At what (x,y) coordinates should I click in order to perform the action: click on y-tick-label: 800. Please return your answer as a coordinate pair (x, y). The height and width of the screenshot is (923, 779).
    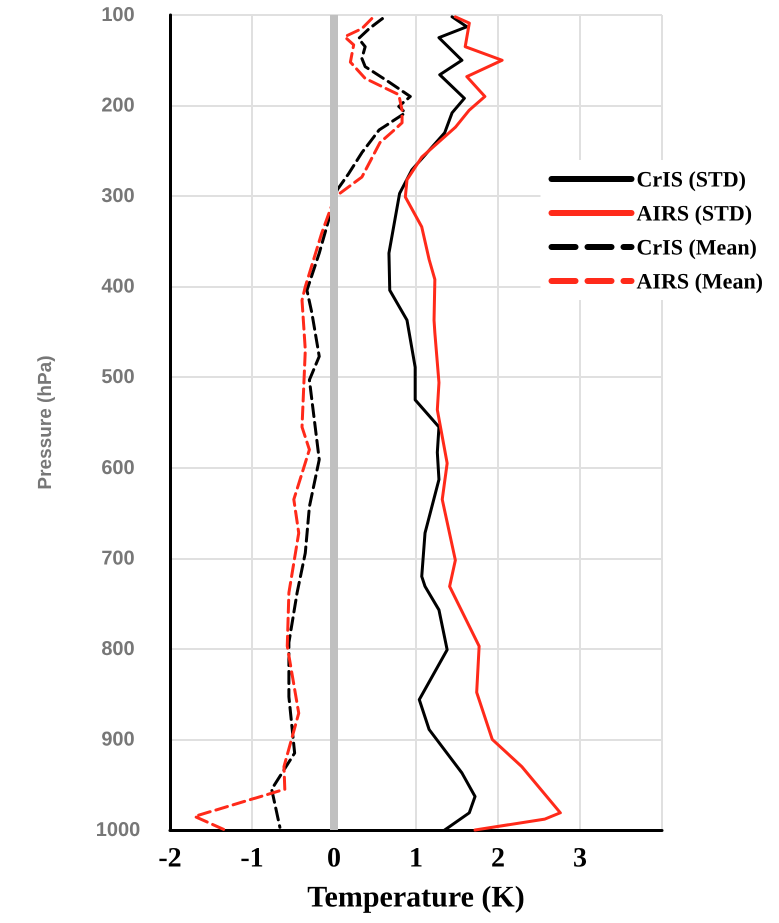
    Looking at the image, I should click on (118, 649).